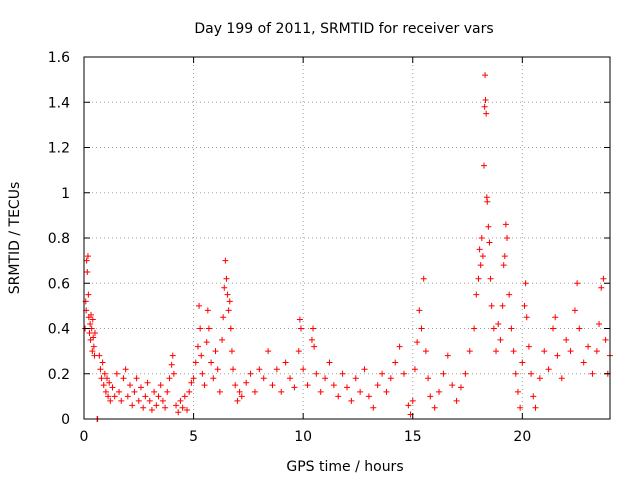  Describe the element at coordinates (59, 284) in the screenshot. I see `y-tick-label: 0.6` at that location.